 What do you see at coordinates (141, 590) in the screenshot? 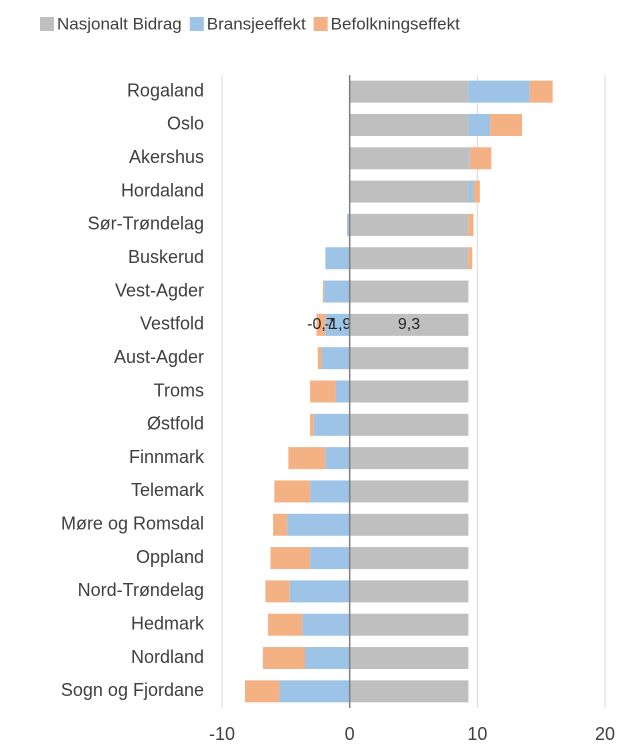
I see `y-tick-label: Nord-Trøndelag` at bounding box center [141, 590].